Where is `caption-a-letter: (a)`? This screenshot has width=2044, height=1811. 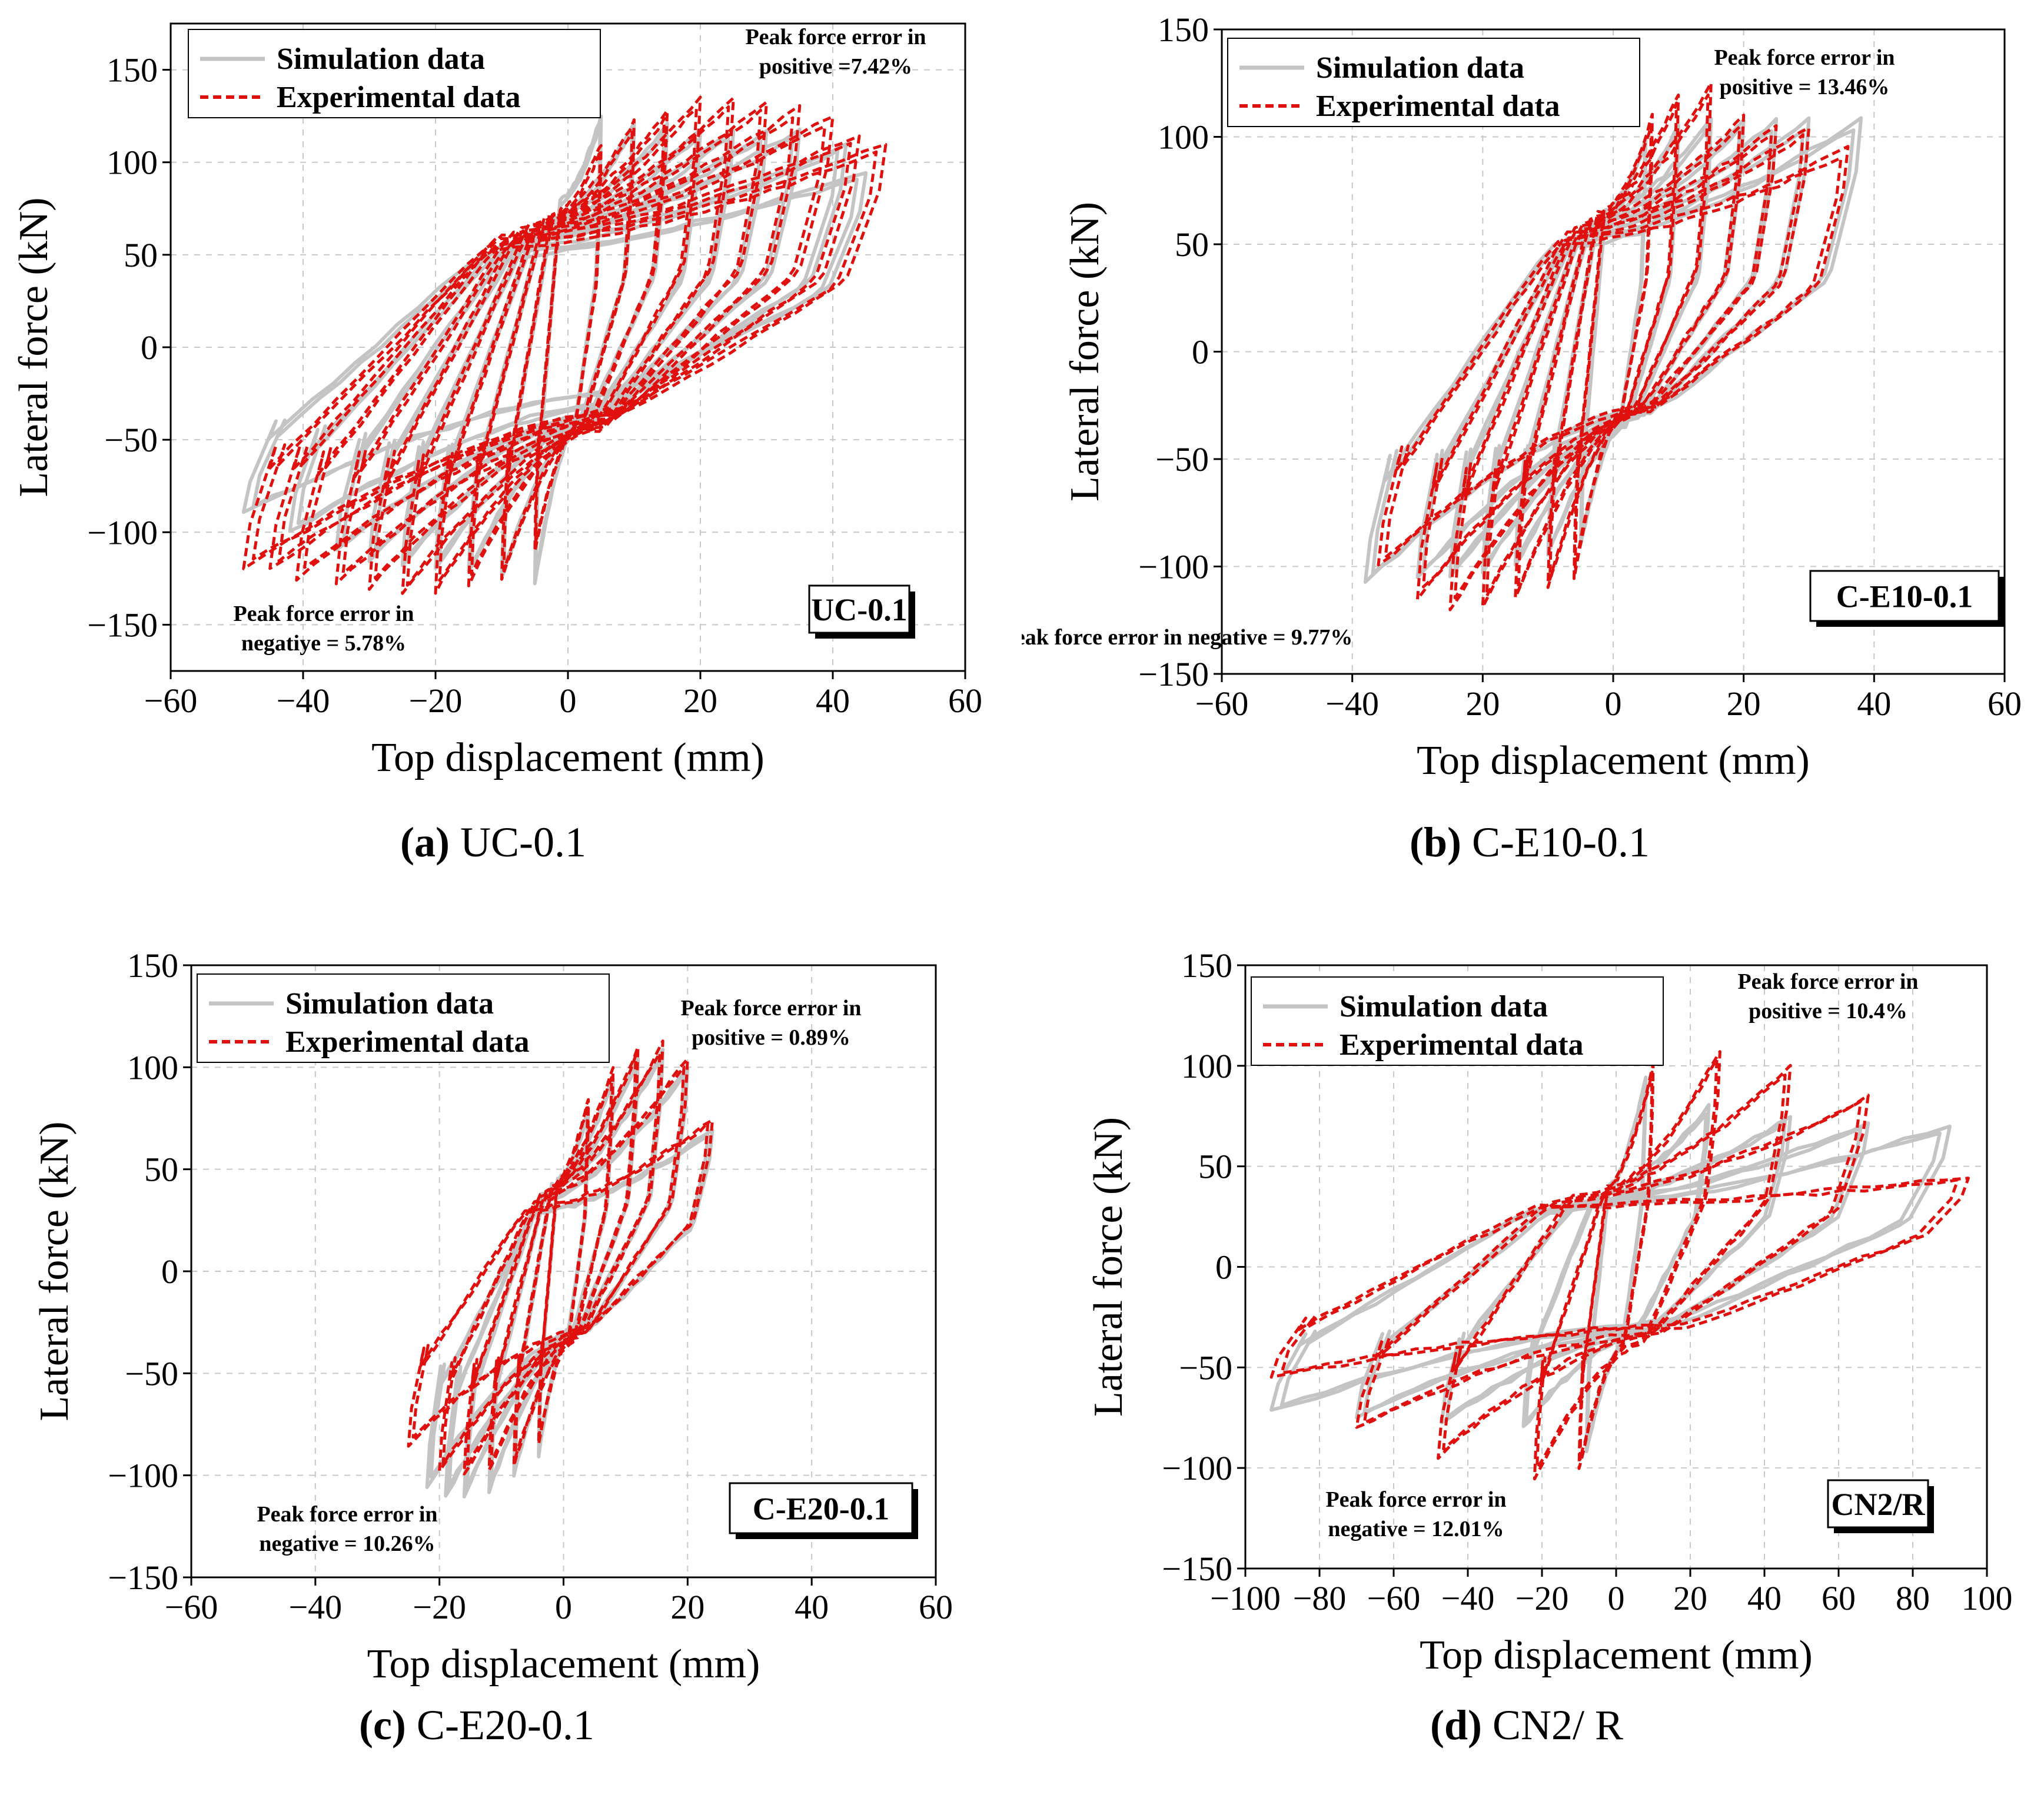 caption-a-letter: (a) is located at coordinates (425, 842).